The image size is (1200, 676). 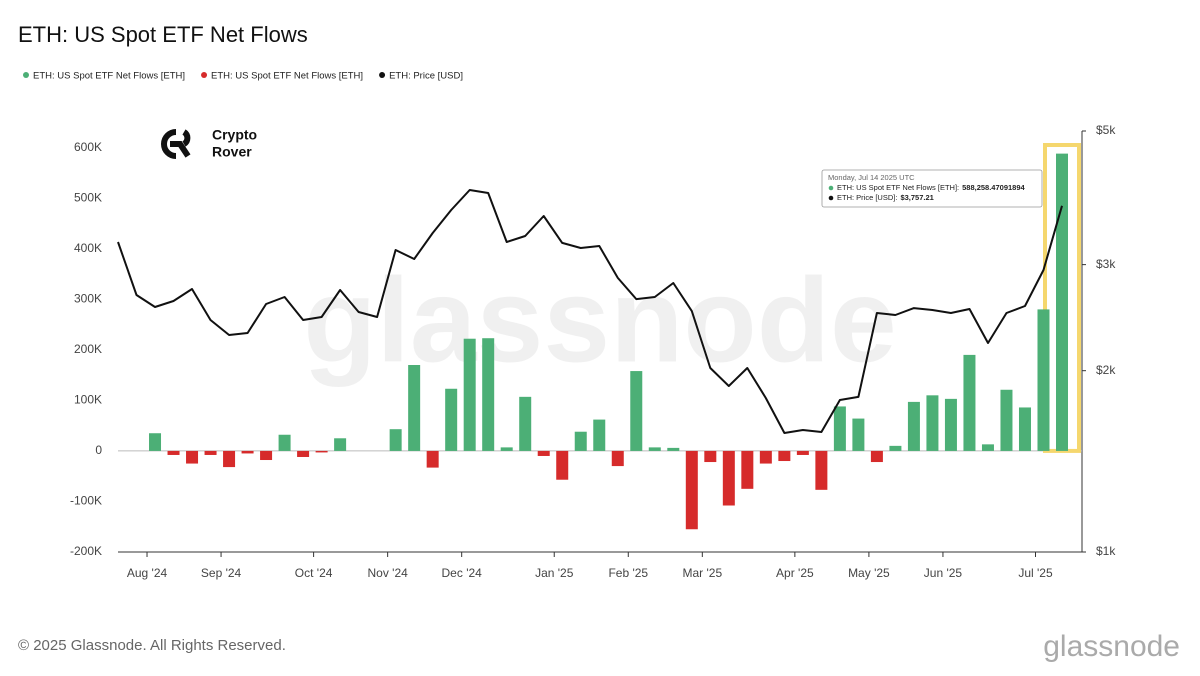 What do you see at coordinates (1106, 370) in the screenshot?
I see `y2-tick-label: $2k` at bounding box center [1106, 370].